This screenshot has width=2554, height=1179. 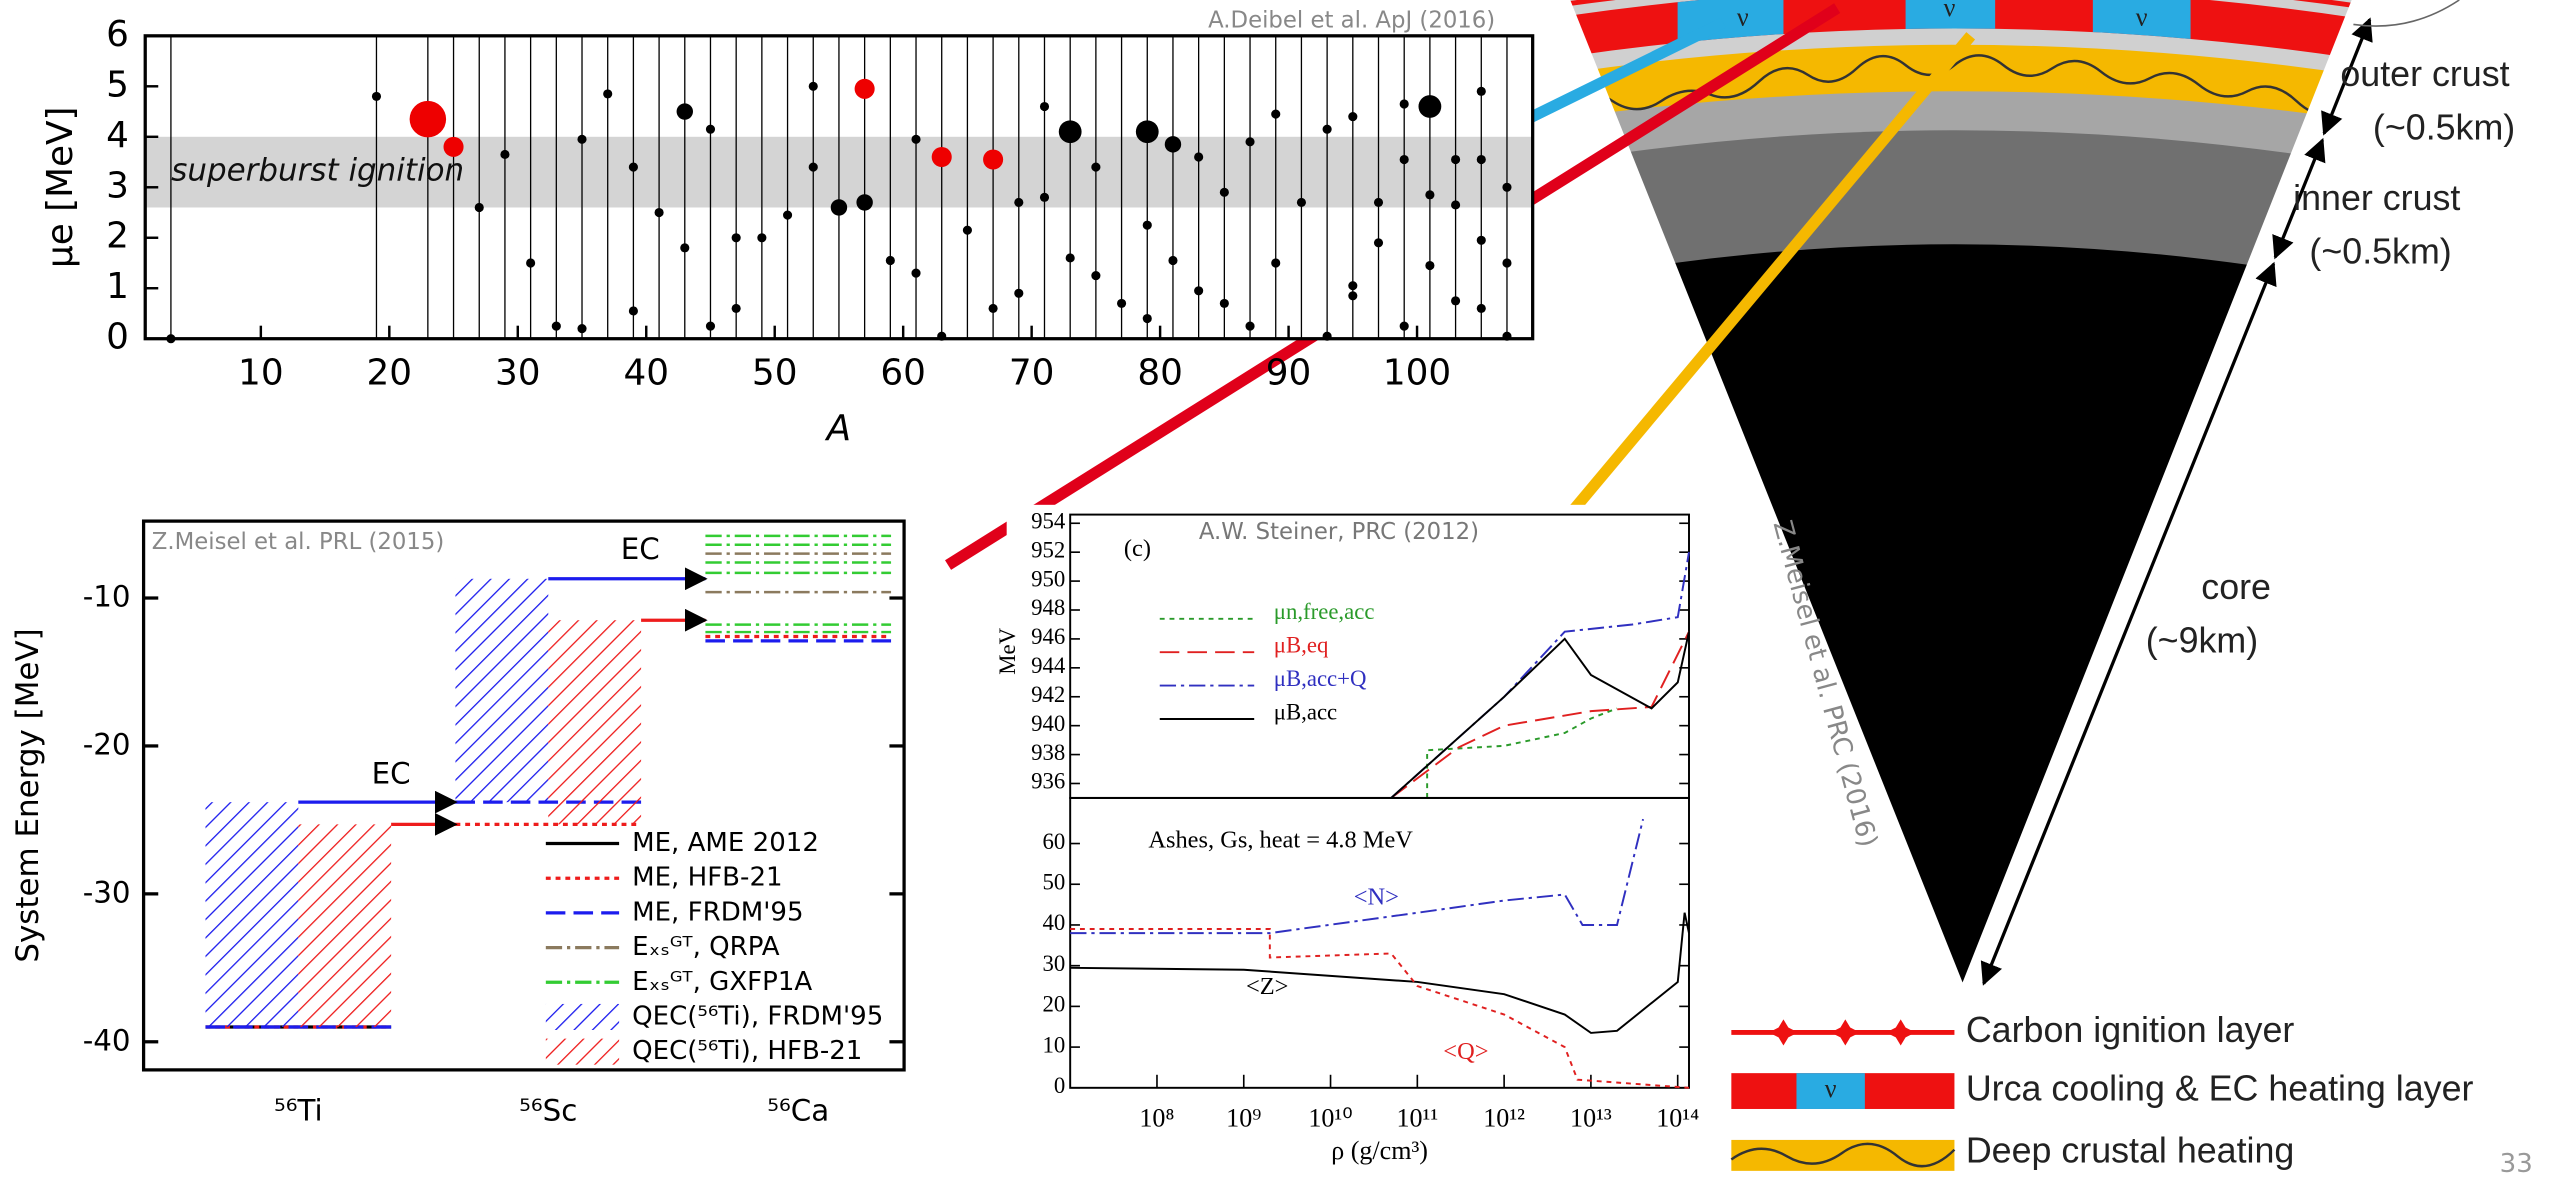 What do you see at coordinates (2202, 641) in the screenshot?
I see `layer-depth: (~9km)` at bounding box center [2202, 641].